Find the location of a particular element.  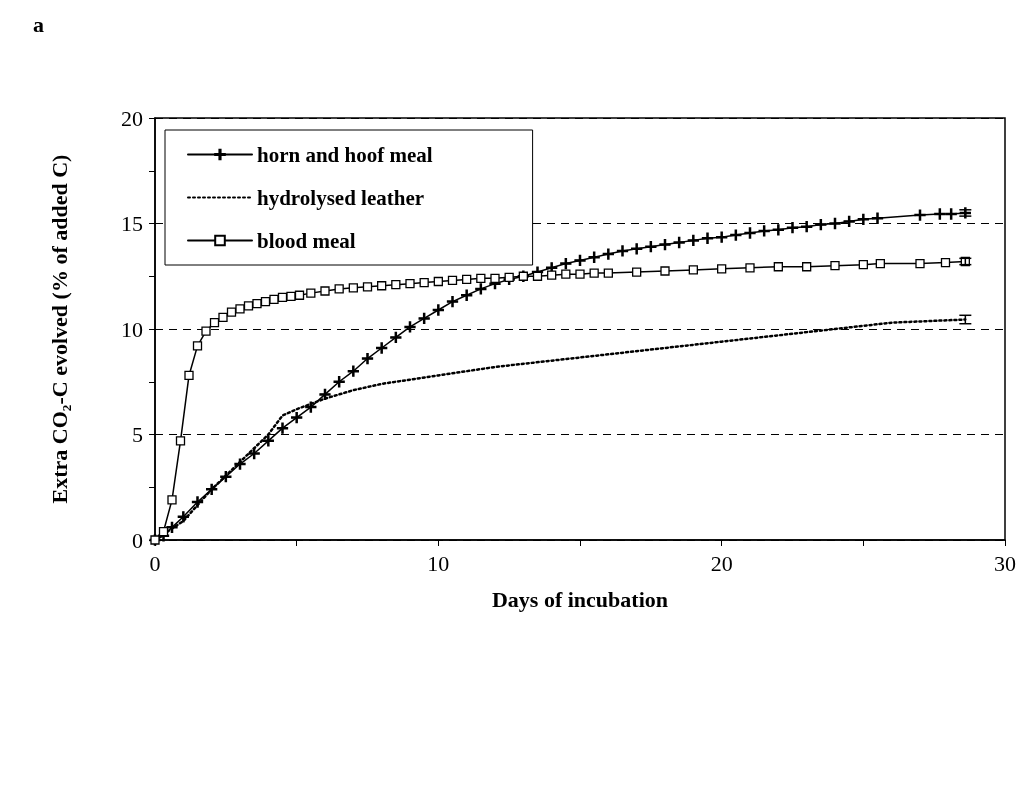

x-tick-label: 0 is located at coordinates (155, 563).